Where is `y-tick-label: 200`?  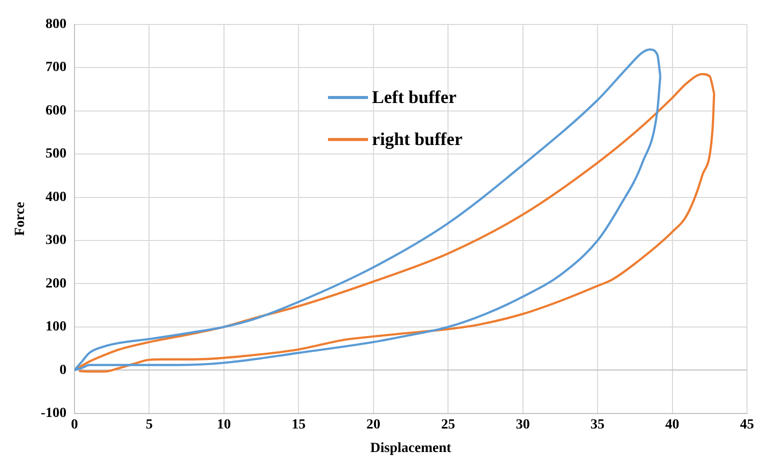 y-tick-label: 200 is located at coordinates (55, 284).